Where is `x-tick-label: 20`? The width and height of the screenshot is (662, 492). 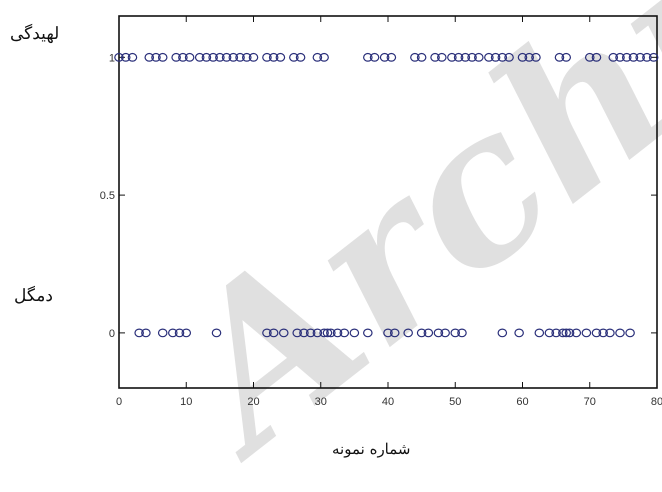
x-tick-label: 20 is located at coordinates (253, 402).